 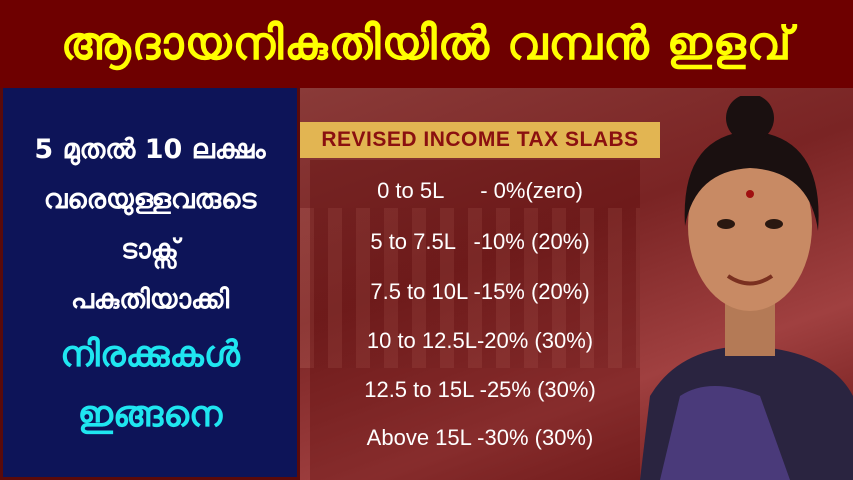 I want to click on summary-line: പകുതിയാക്കി, so click(x=150, y=299).